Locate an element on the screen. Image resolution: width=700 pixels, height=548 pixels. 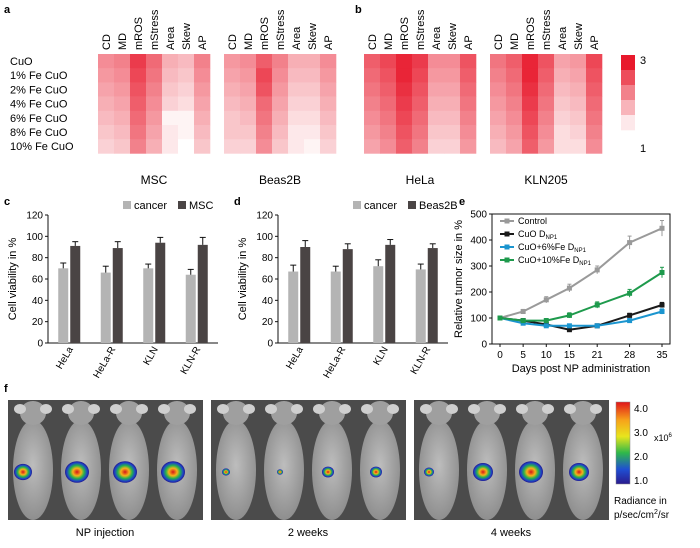
x-tick-label: KLN-R is located at coordinates (421, 360).